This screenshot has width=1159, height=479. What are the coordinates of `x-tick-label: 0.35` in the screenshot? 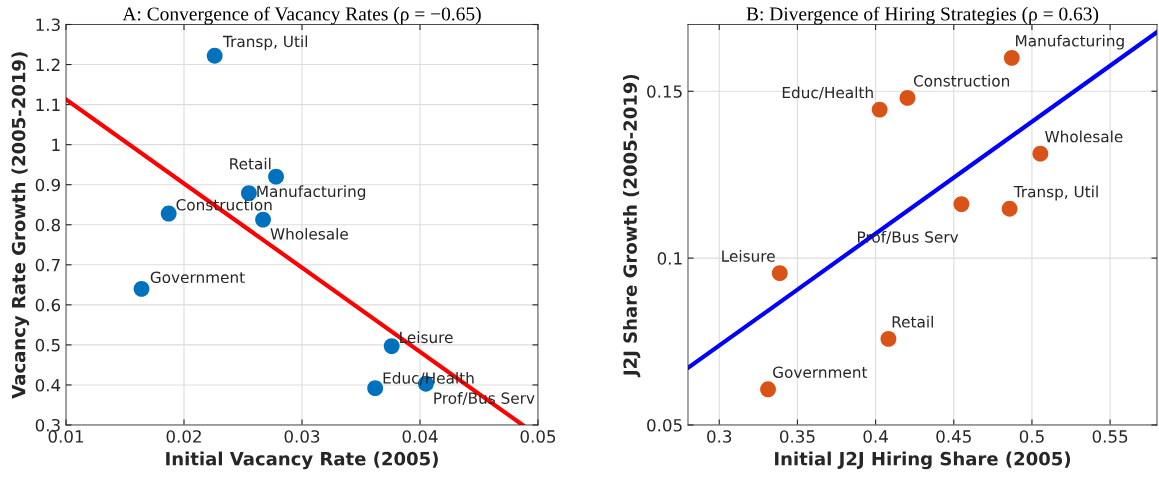 It's located at (797, 436).